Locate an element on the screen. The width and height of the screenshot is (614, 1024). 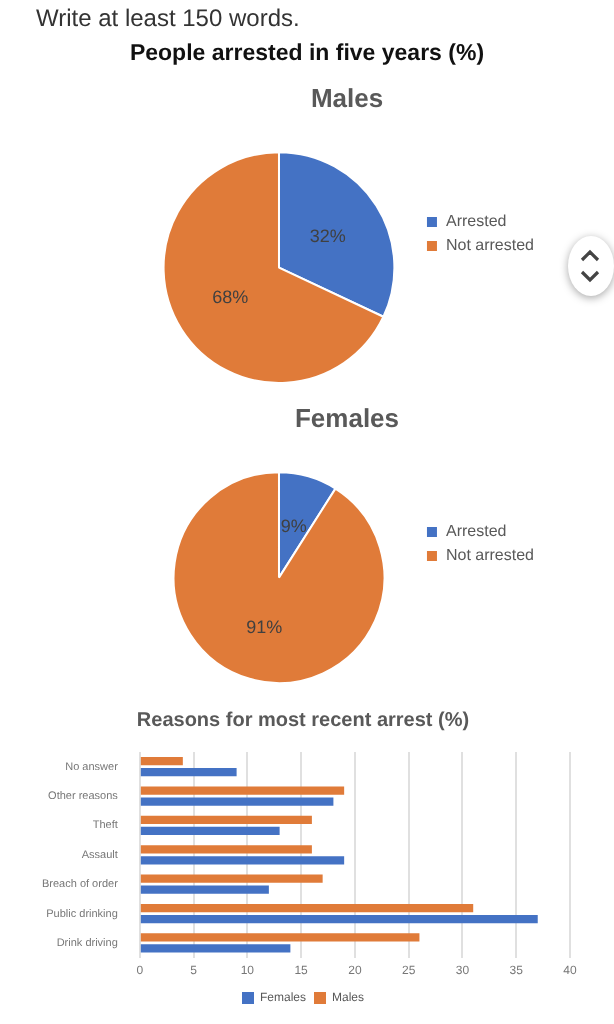
data-label: 32% is located at coordinates (327, 235).